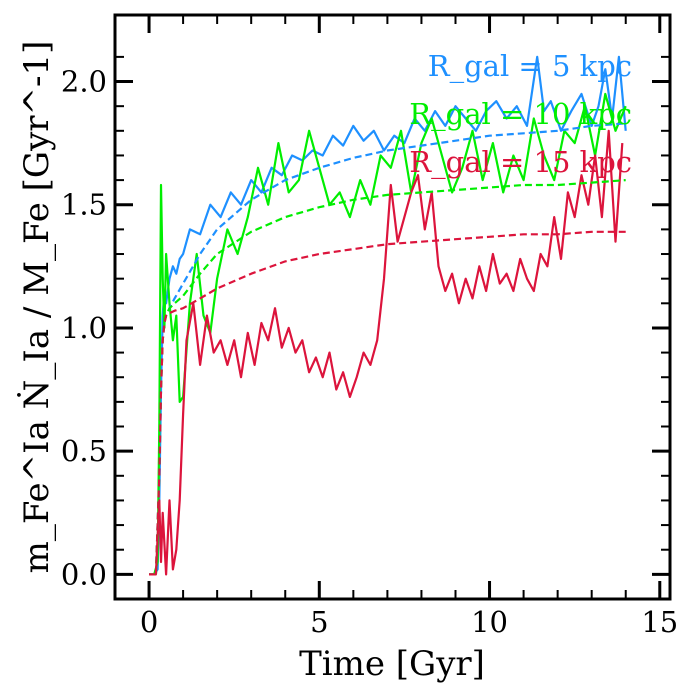  I want to click on legend-entry-1: R_gal = 10 kpc, so click(520, 114).